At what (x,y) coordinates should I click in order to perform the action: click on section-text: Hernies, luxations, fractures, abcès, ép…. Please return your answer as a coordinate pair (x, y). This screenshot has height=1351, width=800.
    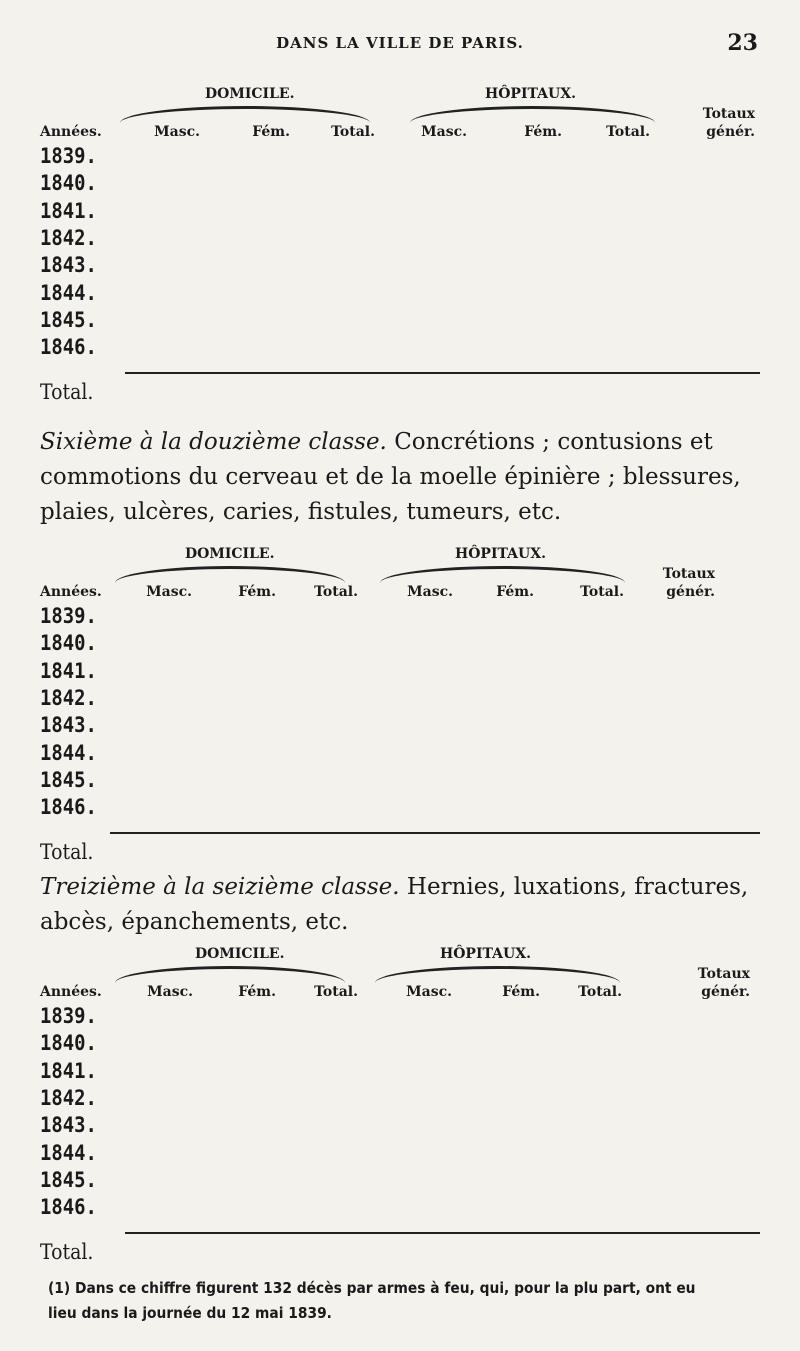
    Looking at the image, I should click on (394, 904).